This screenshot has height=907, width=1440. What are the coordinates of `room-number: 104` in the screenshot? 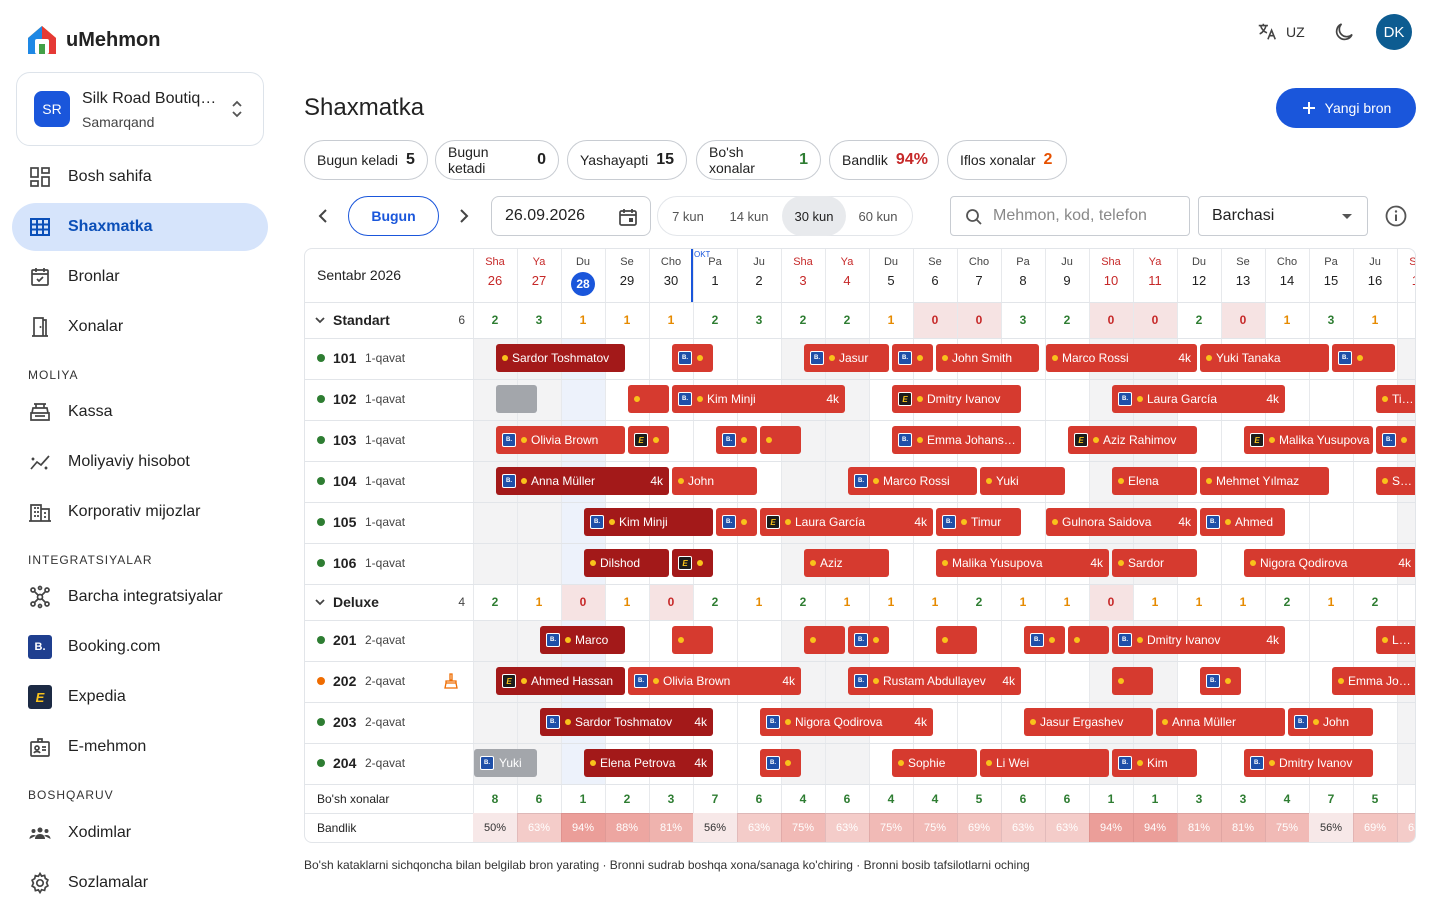 It's located at (345, 481).